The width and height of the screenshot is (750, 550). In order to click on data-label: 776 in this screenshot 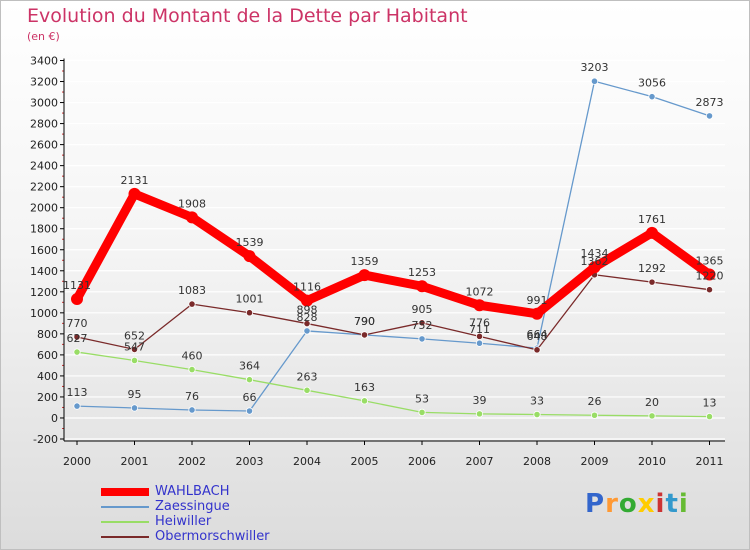, I will do `click(479, 322)`.